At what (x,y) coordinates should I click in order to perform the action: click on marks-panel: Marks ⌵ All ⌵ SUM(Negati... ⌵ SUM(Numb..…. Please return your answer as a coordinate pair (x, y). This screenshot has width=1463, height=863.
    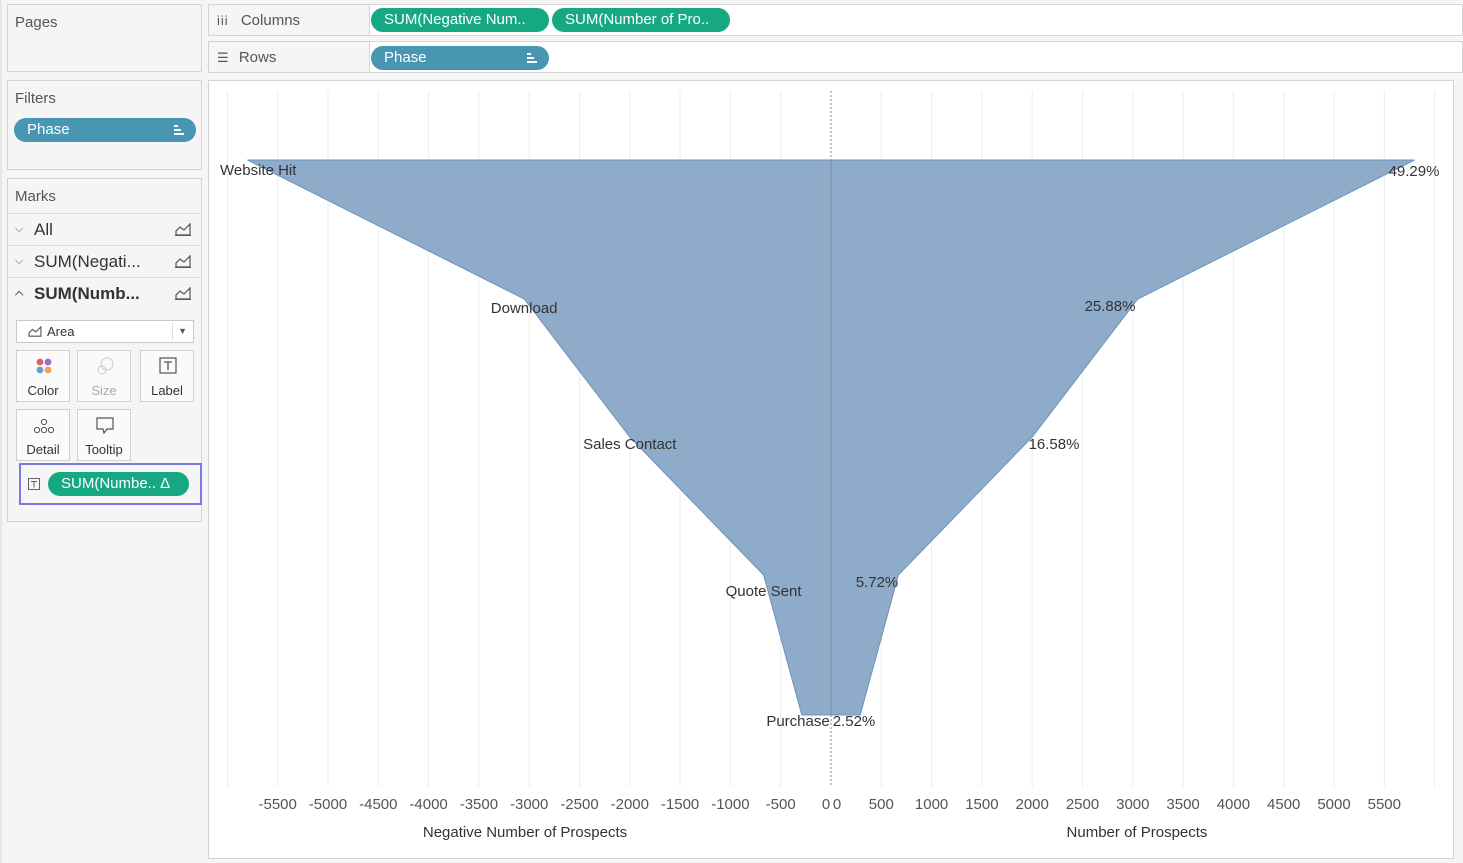
    Looking at the image, I should click on (104, 350).